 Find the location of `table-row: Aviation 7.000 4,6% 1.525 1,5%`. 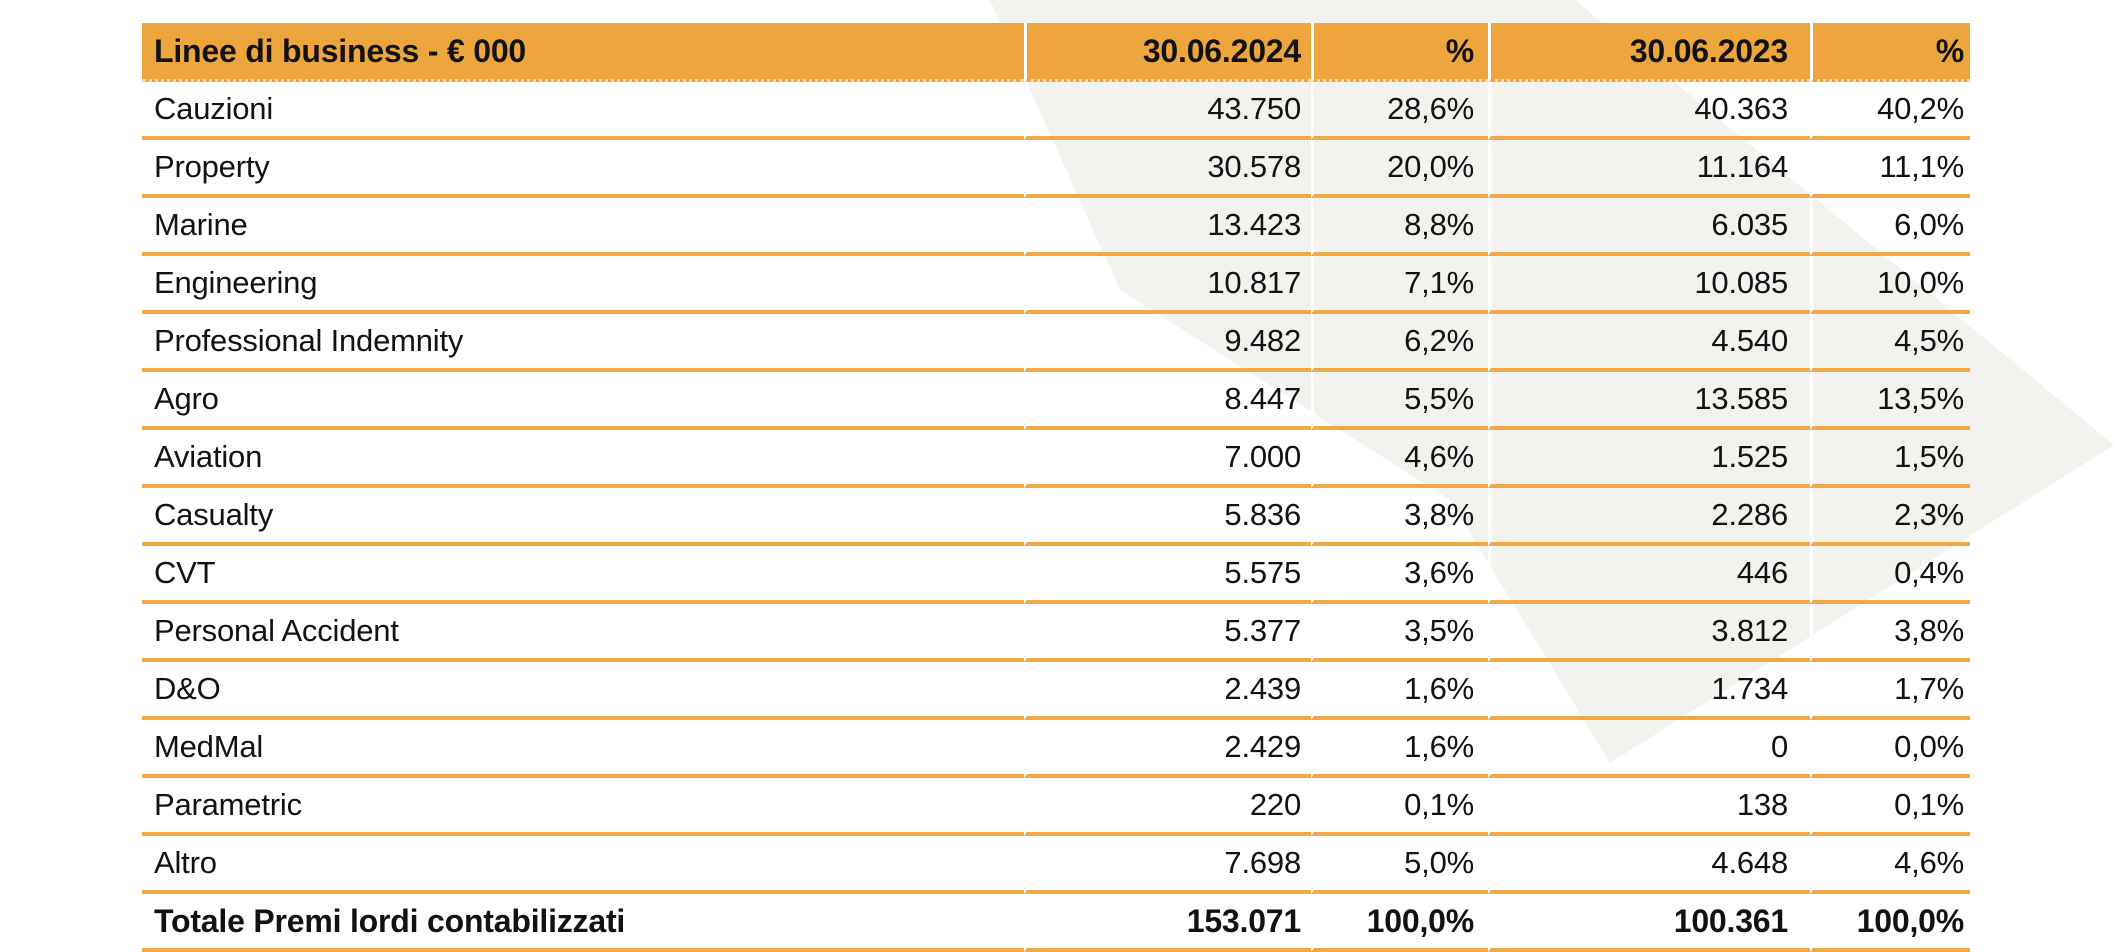

table-row: Aviation 7.000 4,6% 1.525 1,5% is located at coordinates (1056, 459).